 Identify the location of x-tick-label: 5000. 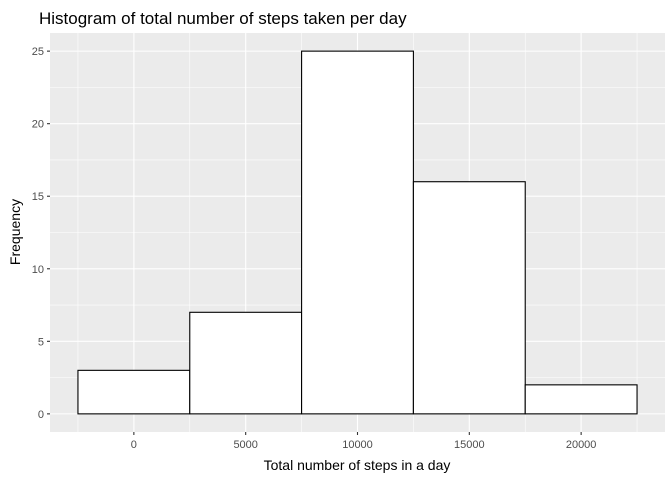
(245, 445).